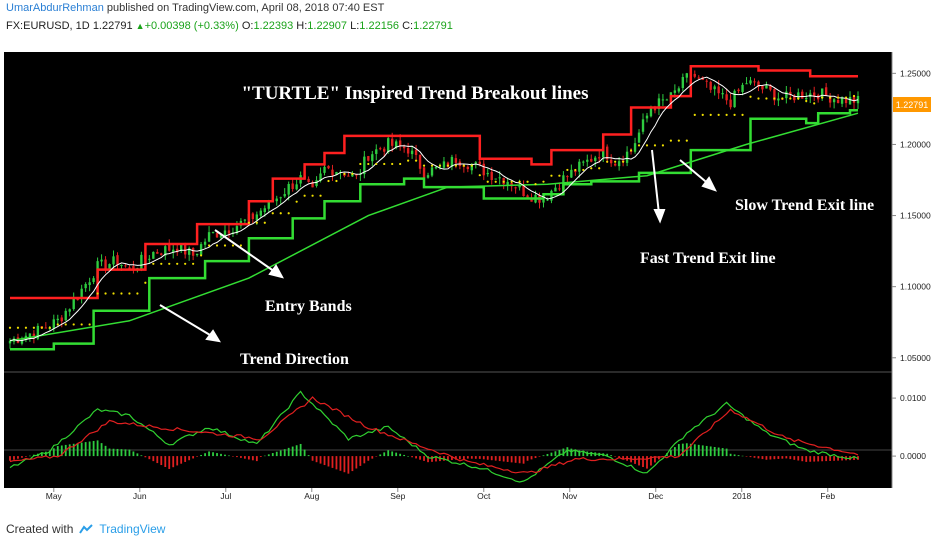  I want to click on author-link: UmarAbdurRehman, so click(55, 8).